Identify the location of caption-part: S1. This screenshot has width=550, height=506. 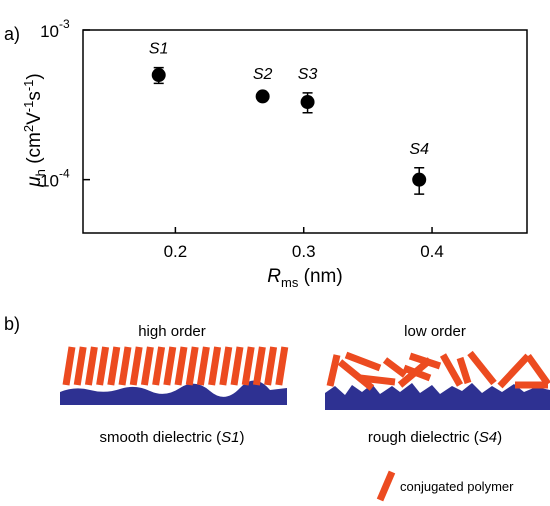
(230, 437).